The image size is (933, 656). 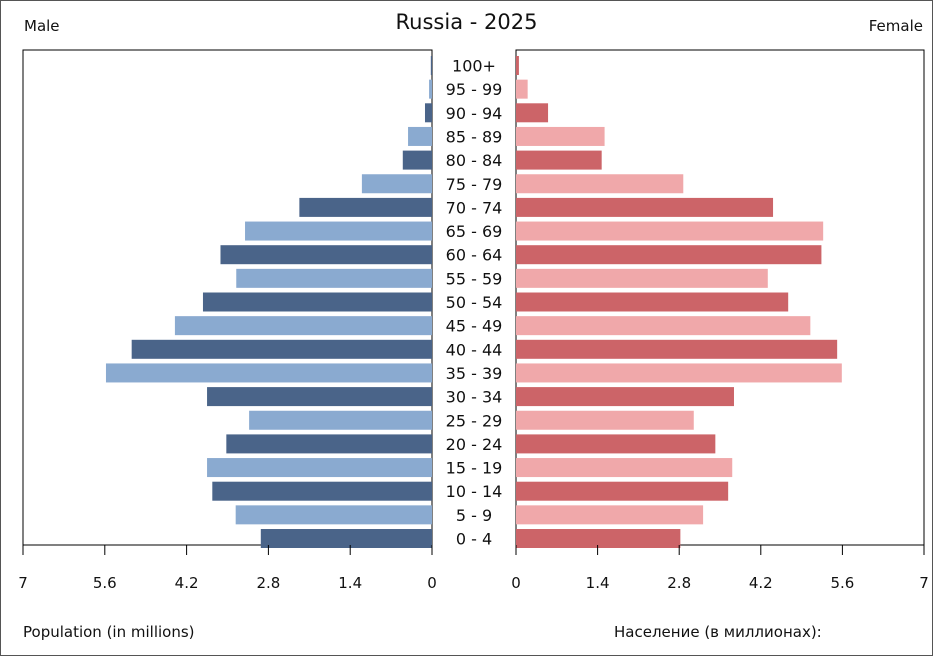 What do you see at coordinates (474, 302) in the screenshot?
I see `age-group-label-10: 50 - 54` at bounding box center [474, 302].